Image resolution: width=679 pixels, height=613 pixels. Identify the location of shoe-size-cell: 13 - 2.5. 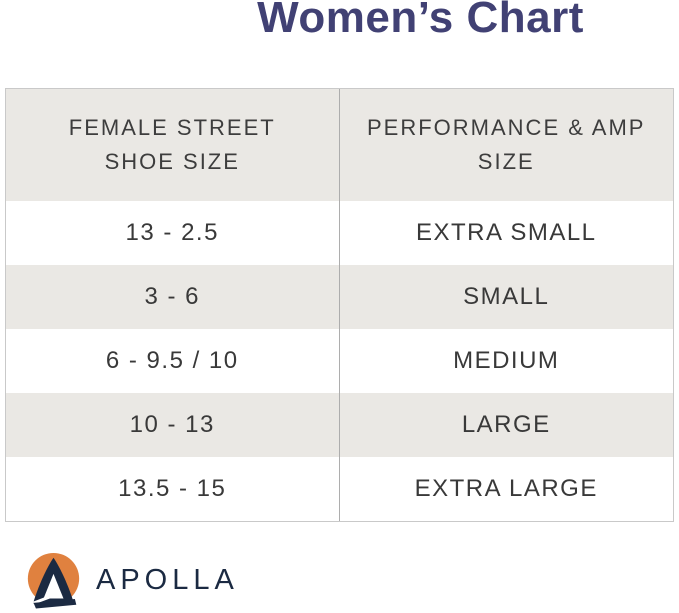
(173, 233).